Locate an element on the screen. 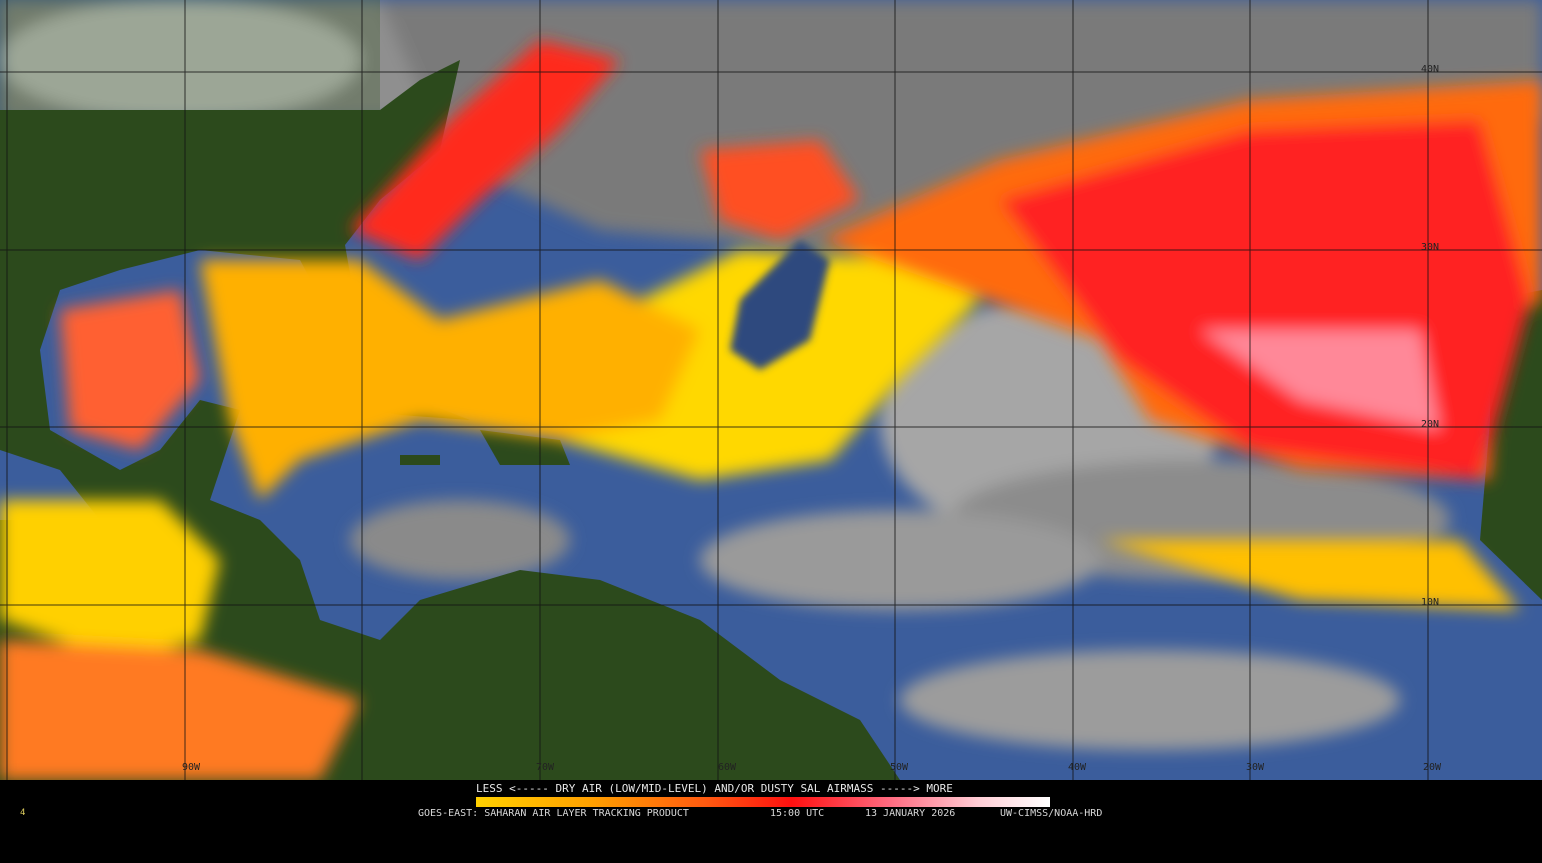 The width and height of the screenshot is (1542, 863). lon-label-90w: 90W is located at coordinates (191, 767).